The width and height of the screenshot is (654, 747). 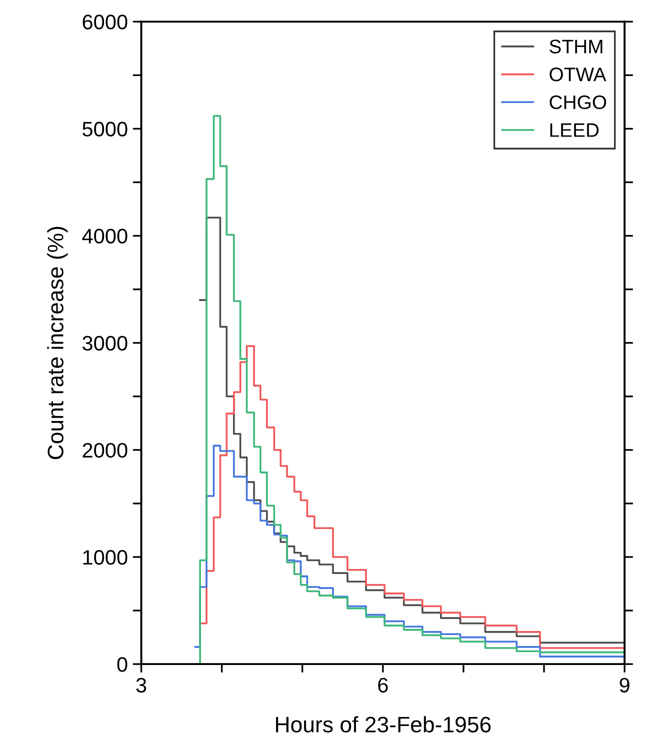 What do you see at coordinates (574, 130) in the screenshot?
I see `legend-label: LEED` at bounding box center [574, 130].